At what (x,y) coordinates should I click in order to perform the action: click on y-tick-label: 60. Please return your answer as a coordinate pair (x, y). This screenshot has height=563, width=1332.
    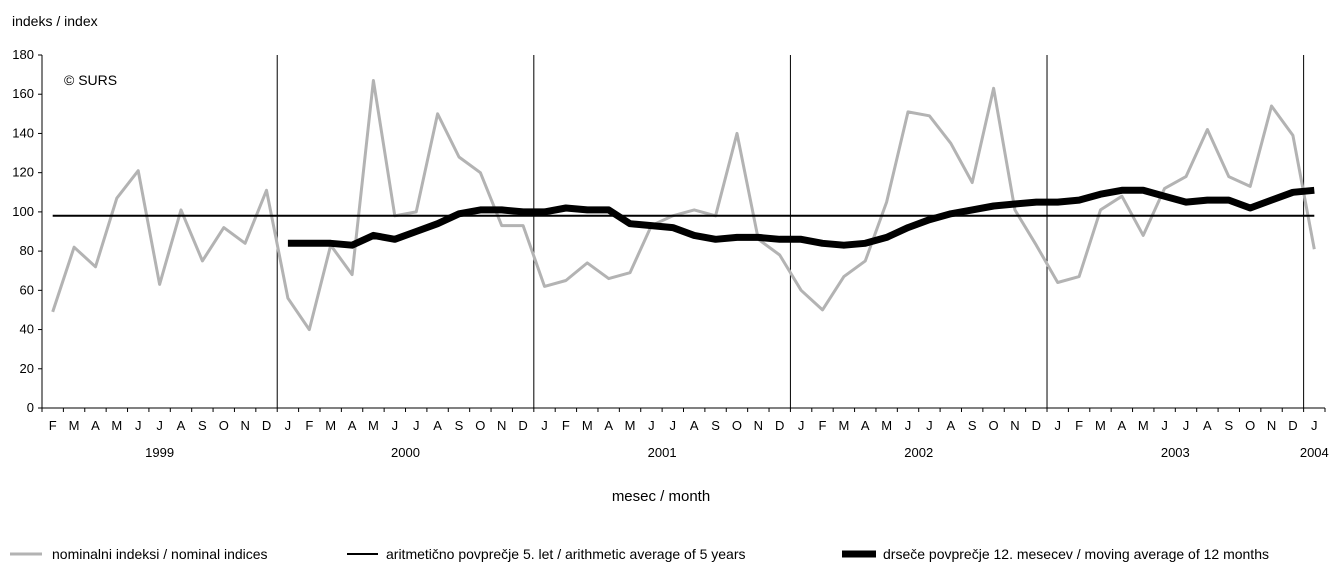
    Looking at the image, I should click on (27, 289).